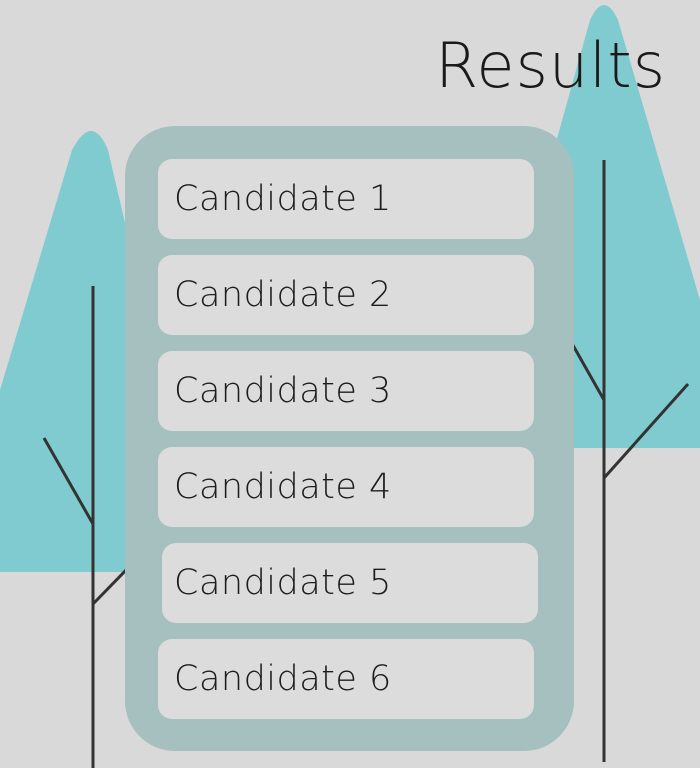 The width and height of the screenshot is (700, 768). I want to click on right-tree-branch-left, so click(587, 370).